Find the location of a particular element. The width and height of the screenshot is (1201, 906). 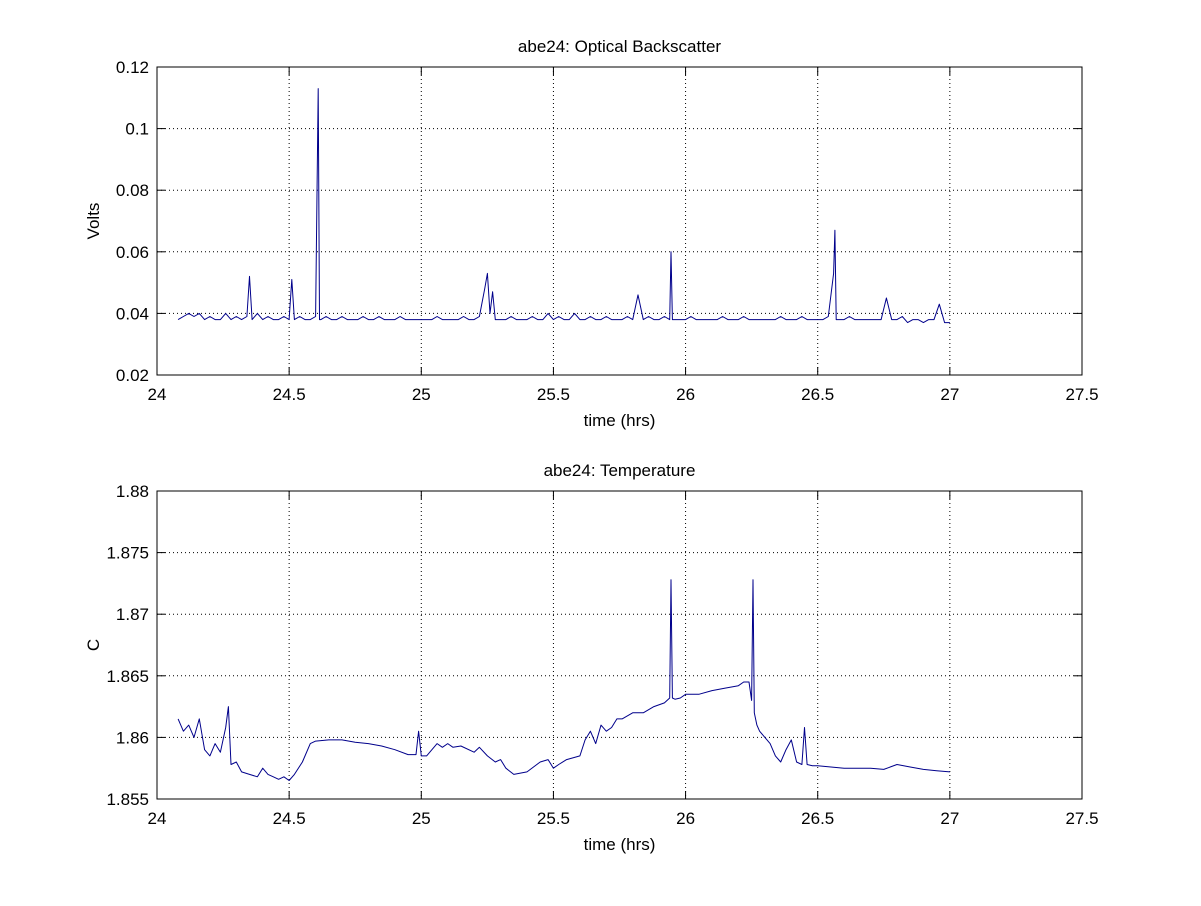

series-layer is located at coordinates (563, 680).